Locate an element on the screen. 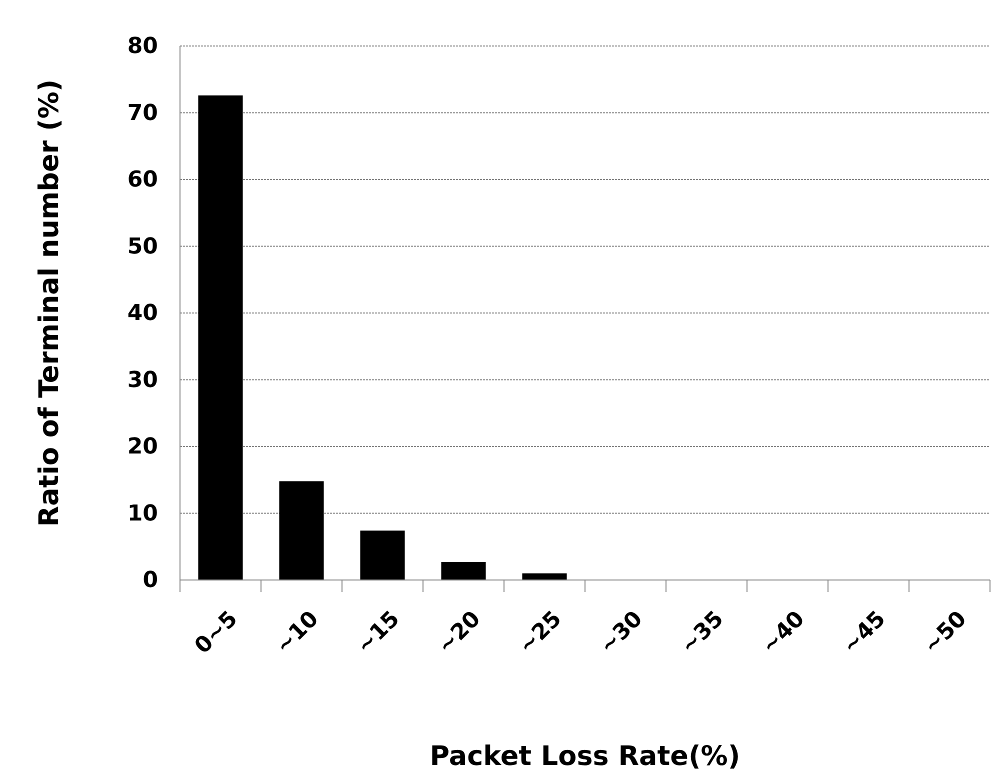 Image resolution: width=997 pixels, height=781 pixels. y-tick-label: 80 is located at coordinates (142, 47).